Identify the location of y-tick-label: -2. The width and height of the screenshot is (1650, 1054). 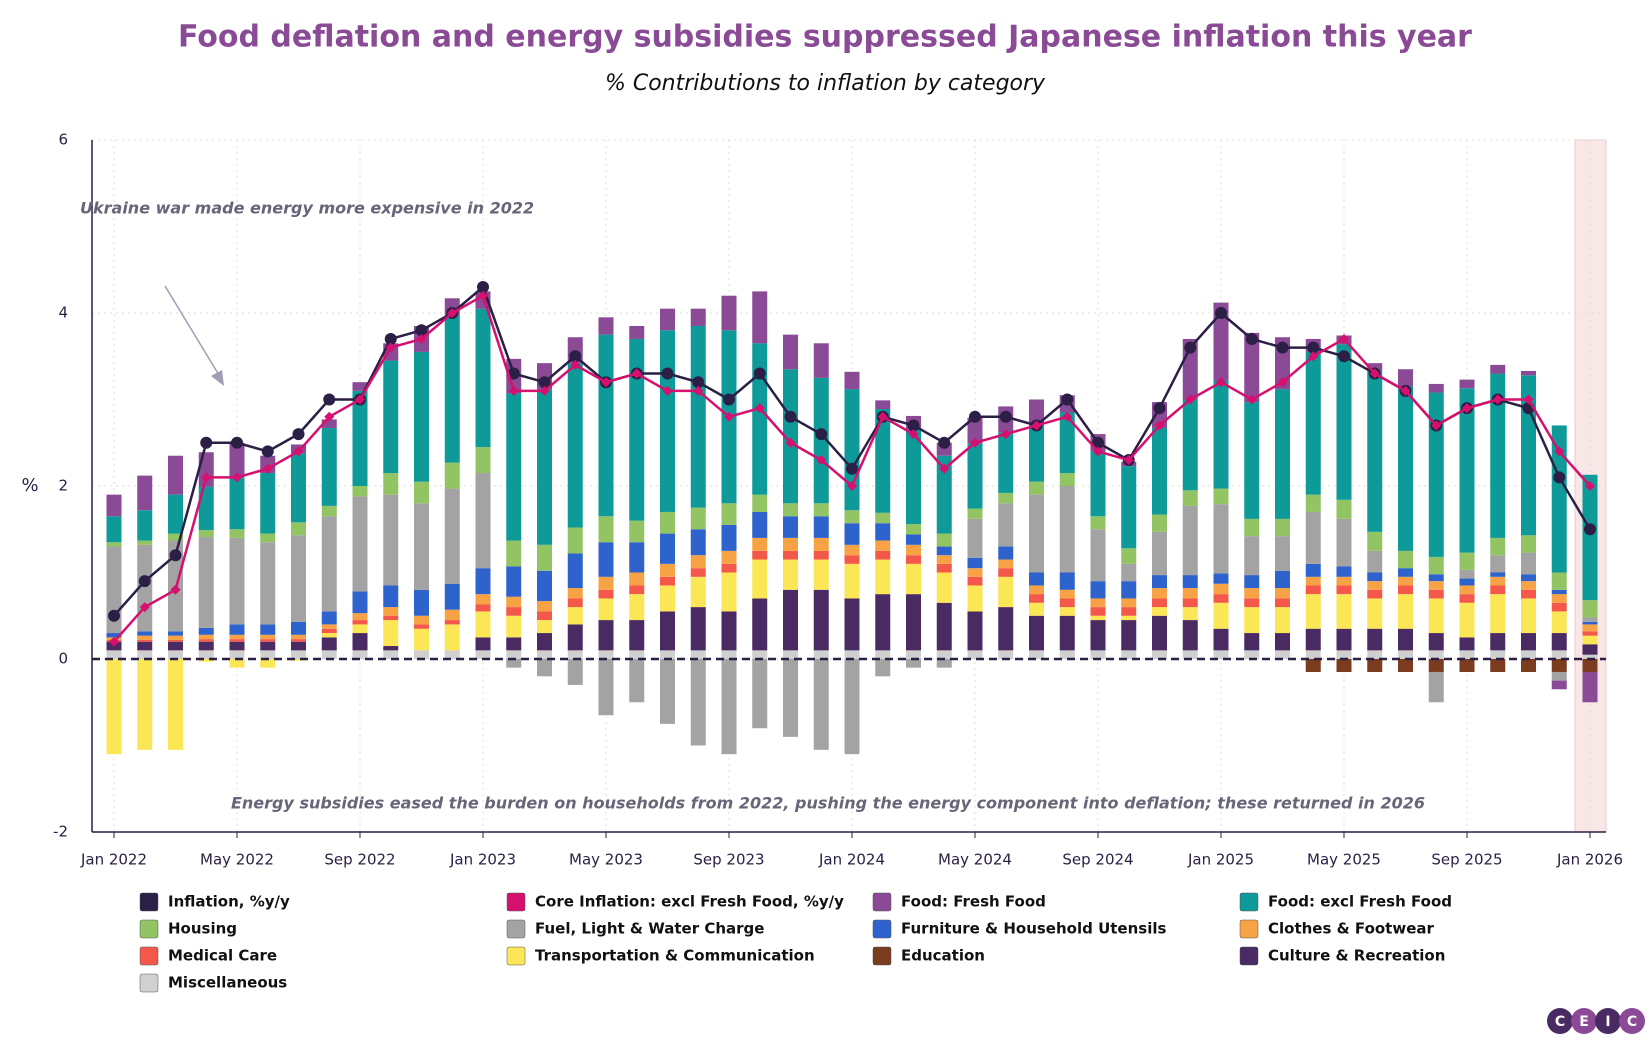
(60, 832).